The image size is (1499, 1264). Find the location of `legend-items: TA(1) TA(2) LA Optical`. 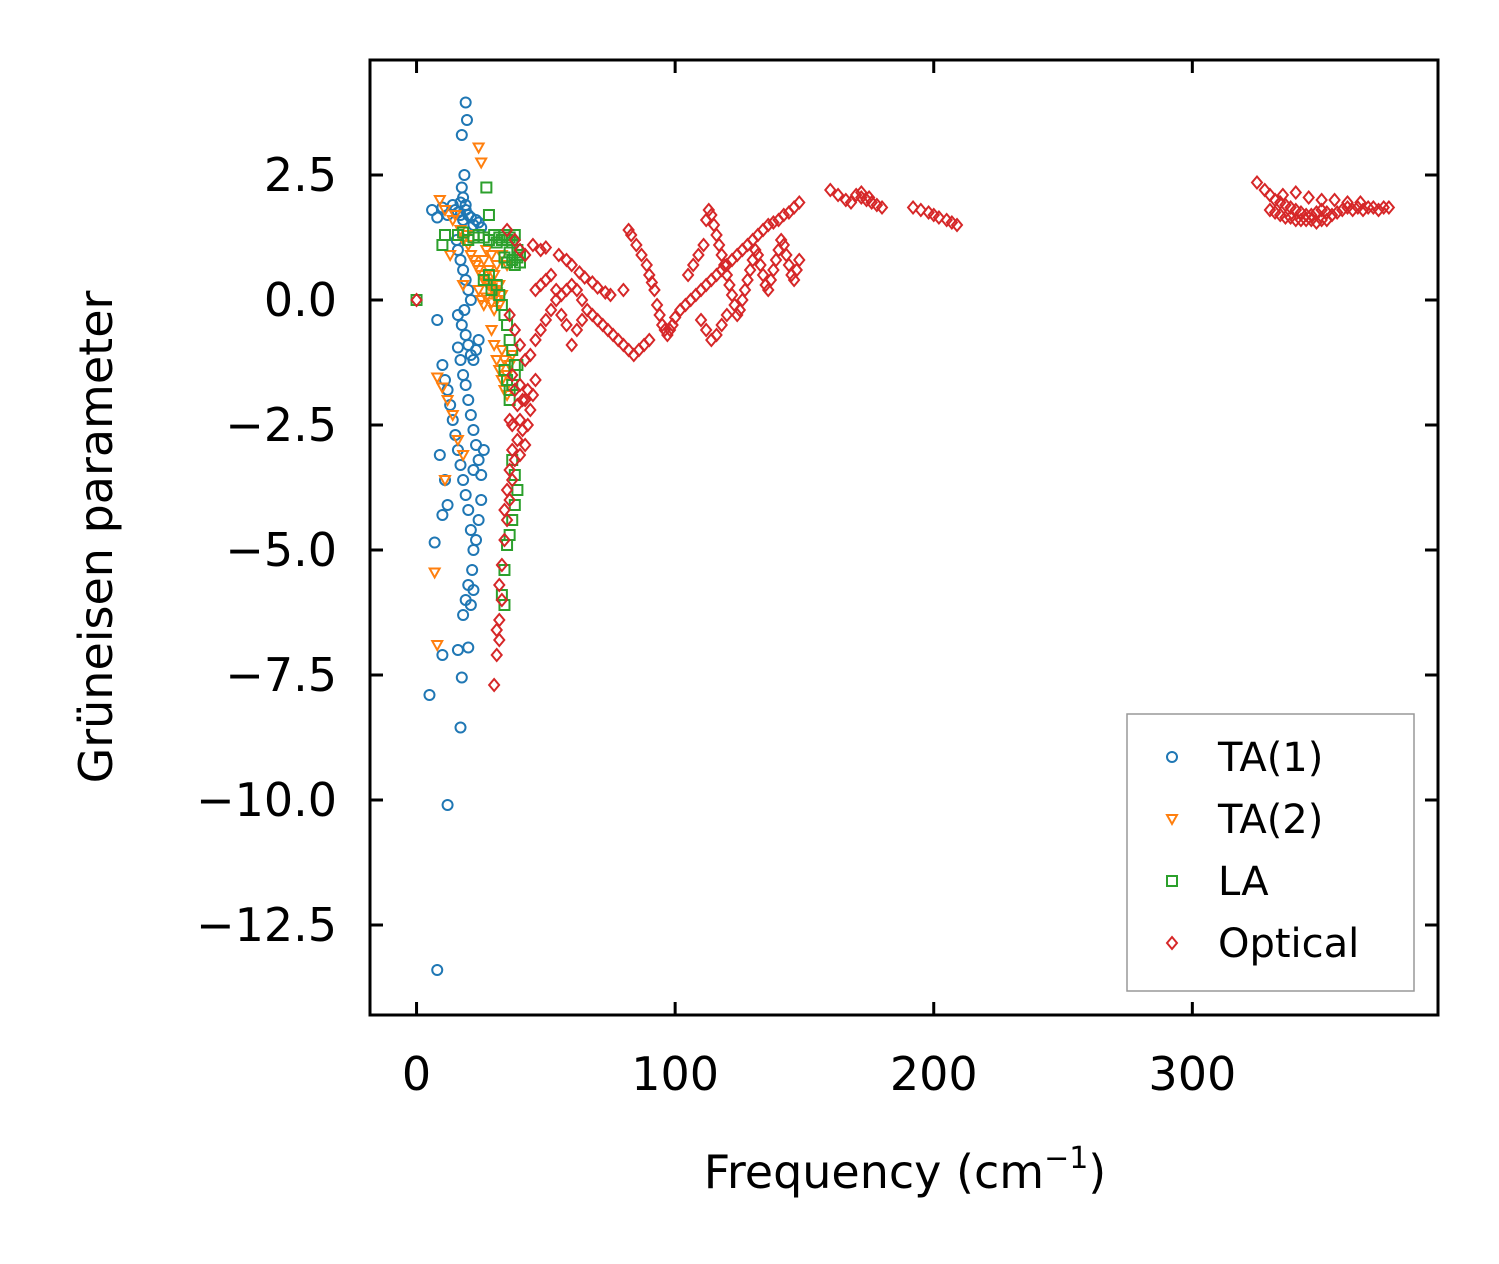

legend-items: TA(1) TA(2) LA Optical is located at coordinates (1262, 851).